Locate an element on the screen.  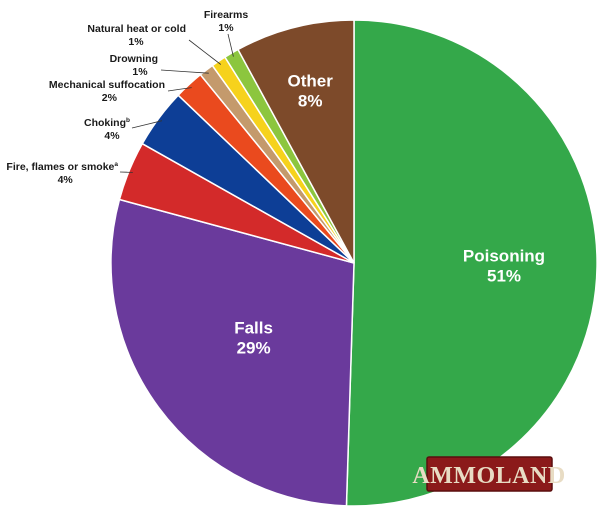
slice-label-poisoning: Poisoning 51% is located at coordinates (504, 265).